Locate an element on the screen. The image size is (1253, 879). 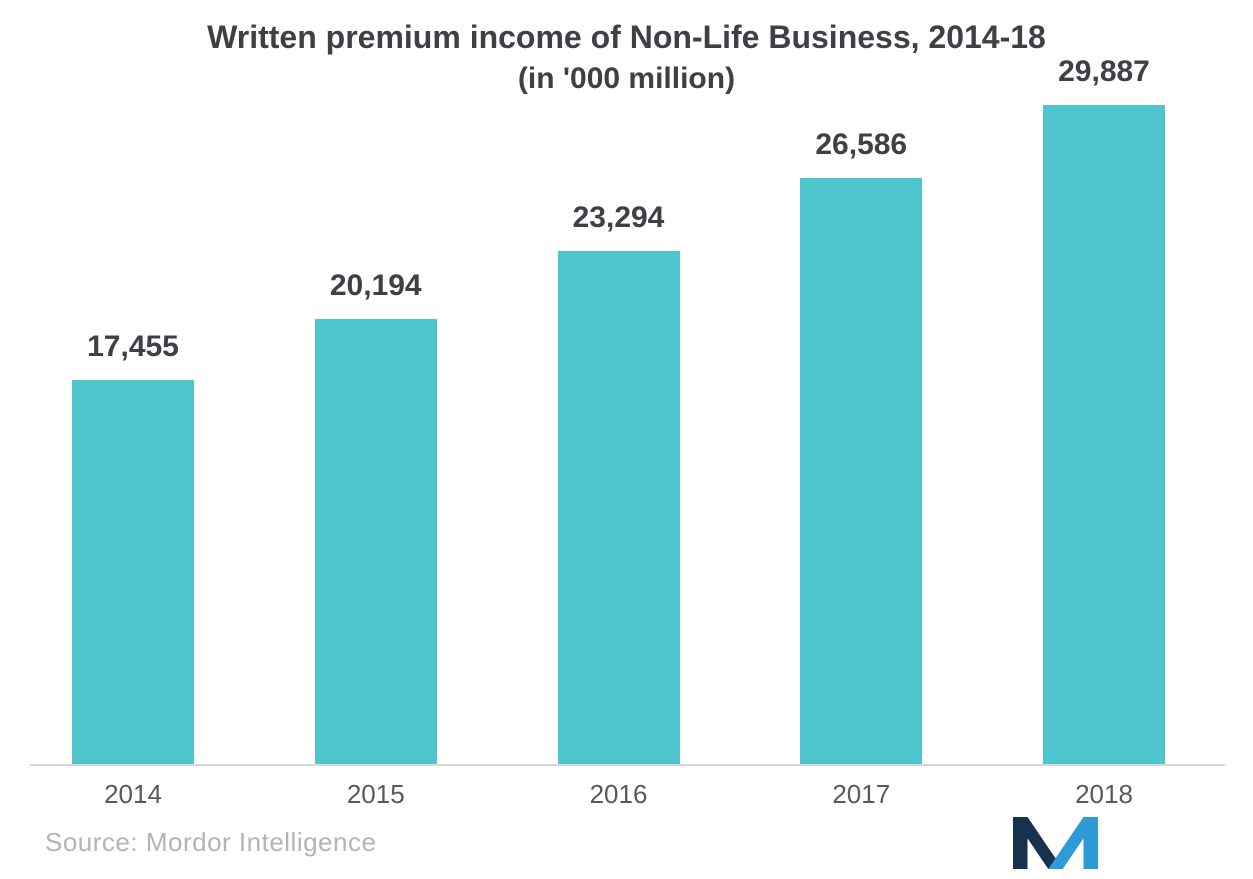
bar-group-2015: 20,194 is located at coordinates (375, 517).